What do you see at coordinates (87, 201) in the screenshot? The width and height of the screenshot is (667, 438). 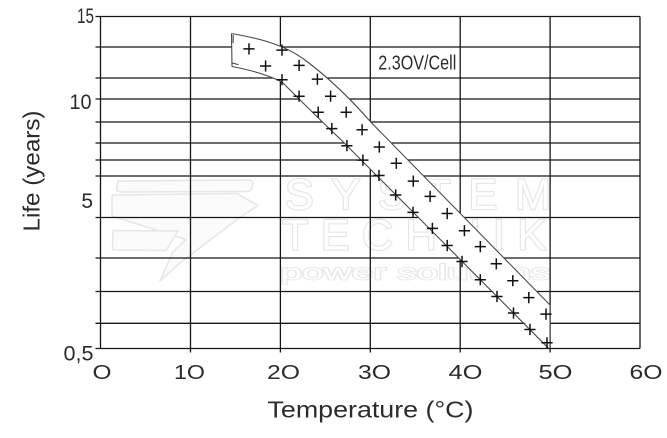 I see `svg-text: 5` at bounding box center [87, 201].